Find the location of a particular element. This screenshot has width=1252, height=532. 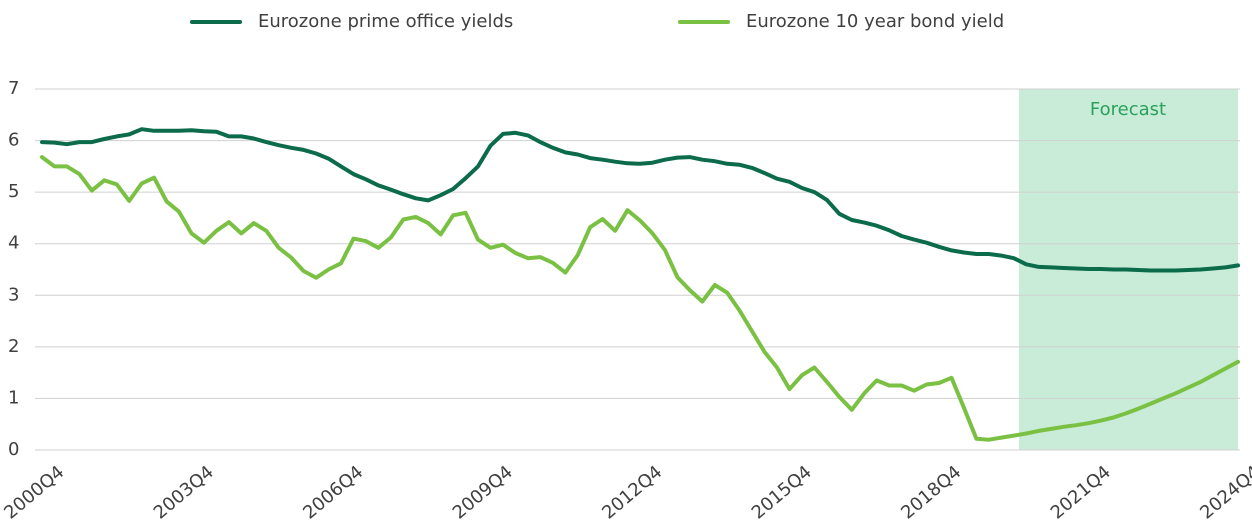

x-tick-label: 2000Q4 is located at coordinates (34, 493).